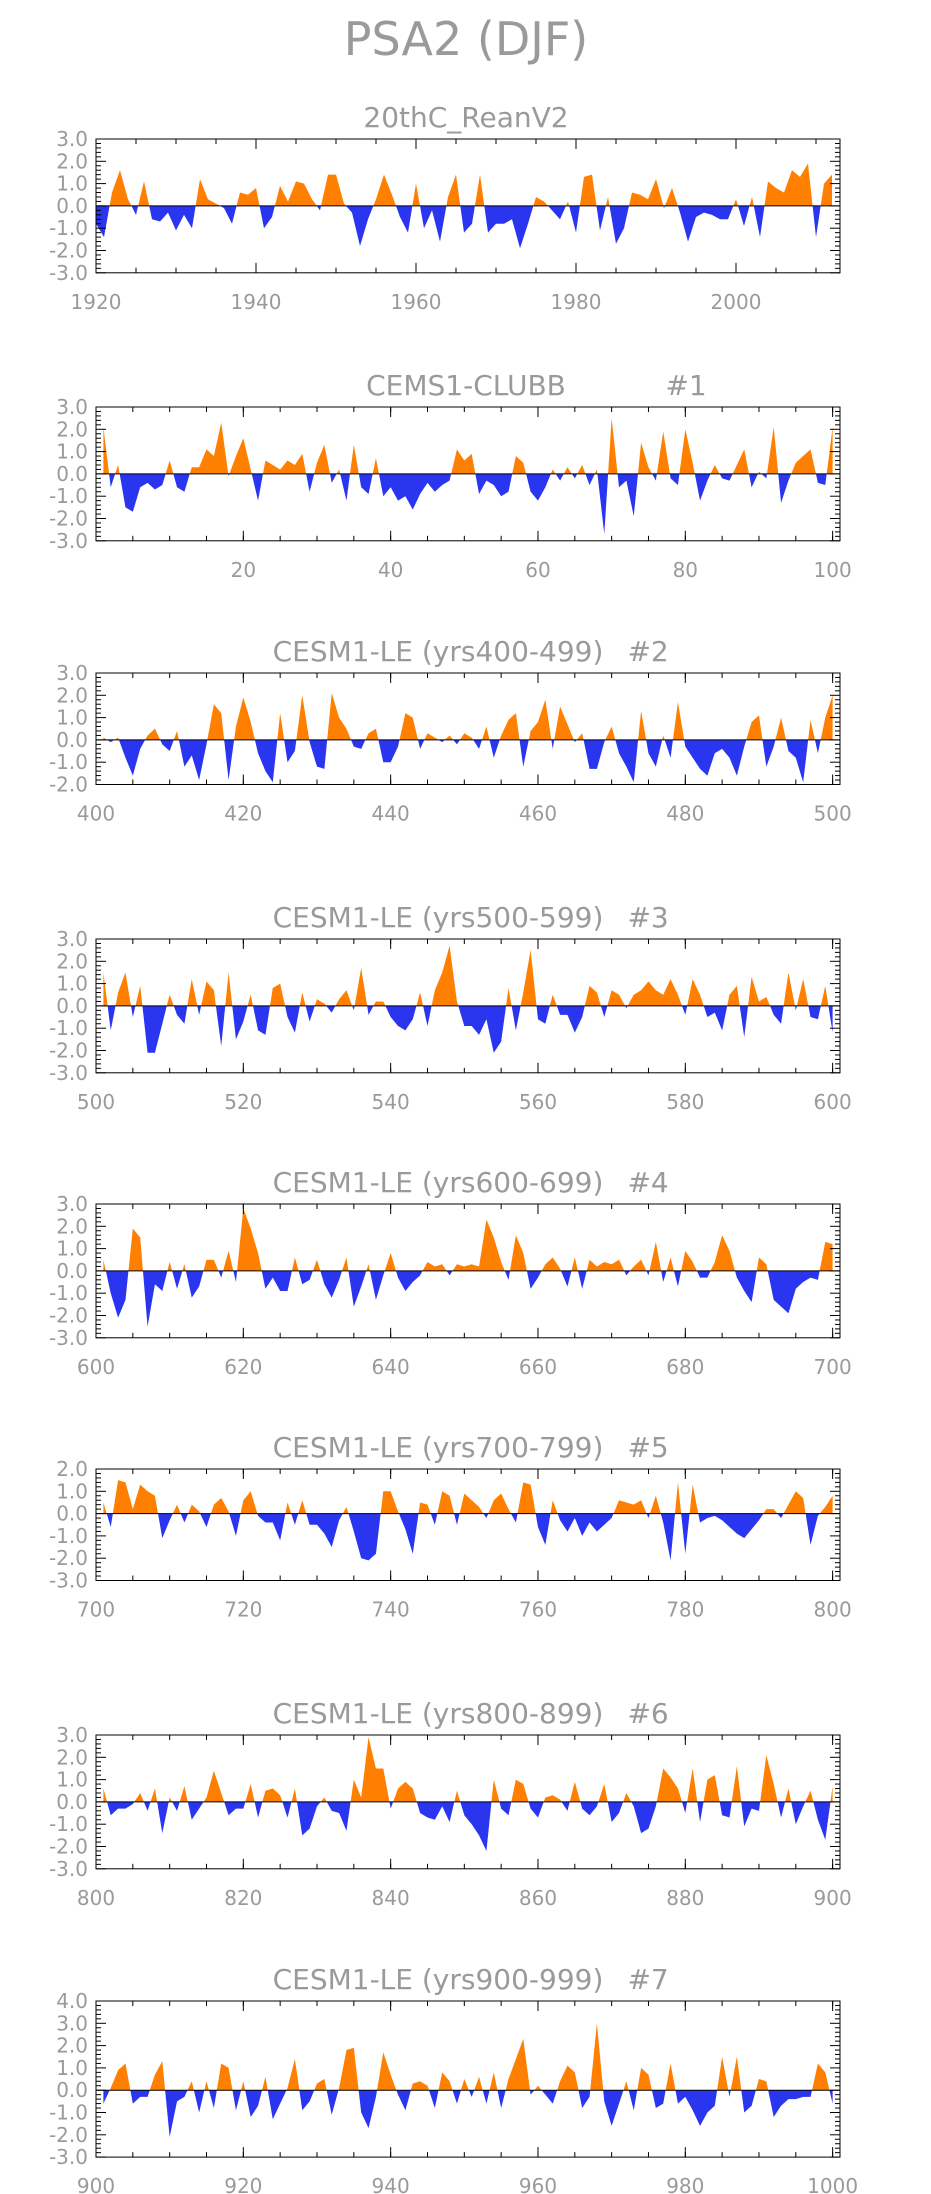  Describe the element at coordinates (647, 917) in the screenshot. I see `panel-member-label: #3` at that location.